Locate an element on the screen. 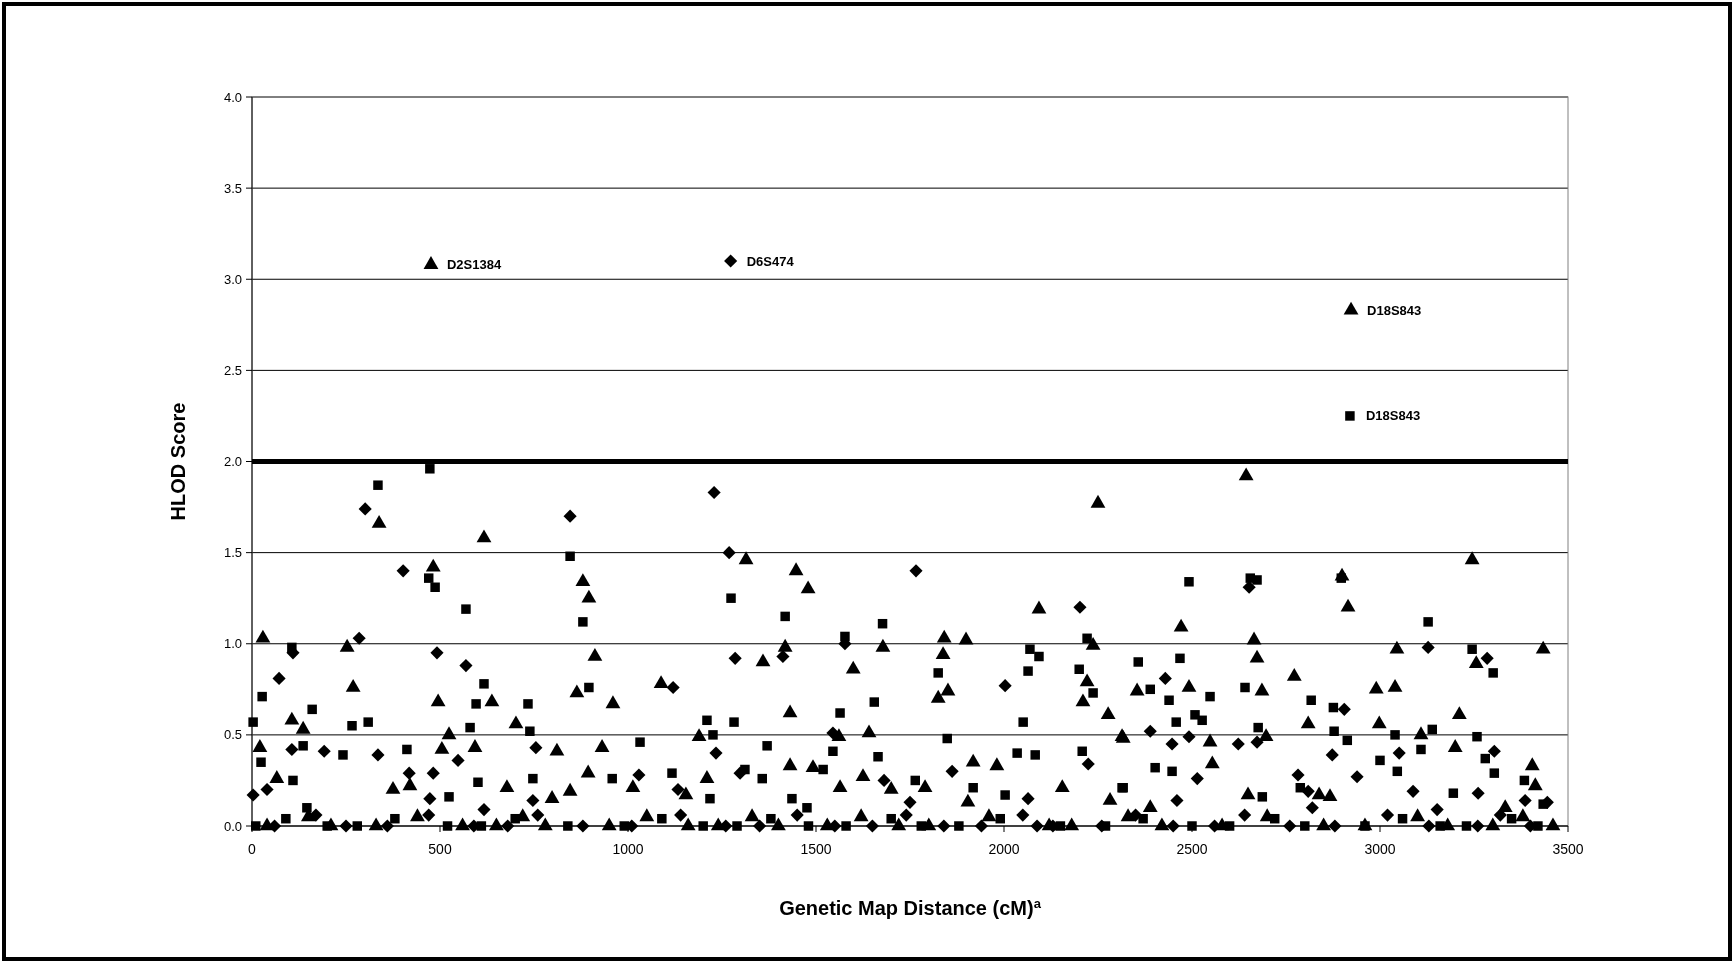 This screenshot has width=1734, height=963. x-tick-label: 2000 is located at coordinates (1004, 849).